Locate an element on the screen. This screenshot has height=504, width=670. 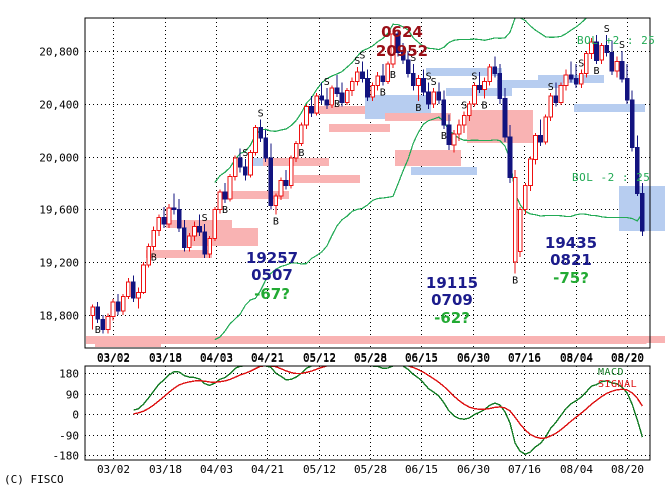
macd-y-tick: 180 is located at coordinates (69, 374).